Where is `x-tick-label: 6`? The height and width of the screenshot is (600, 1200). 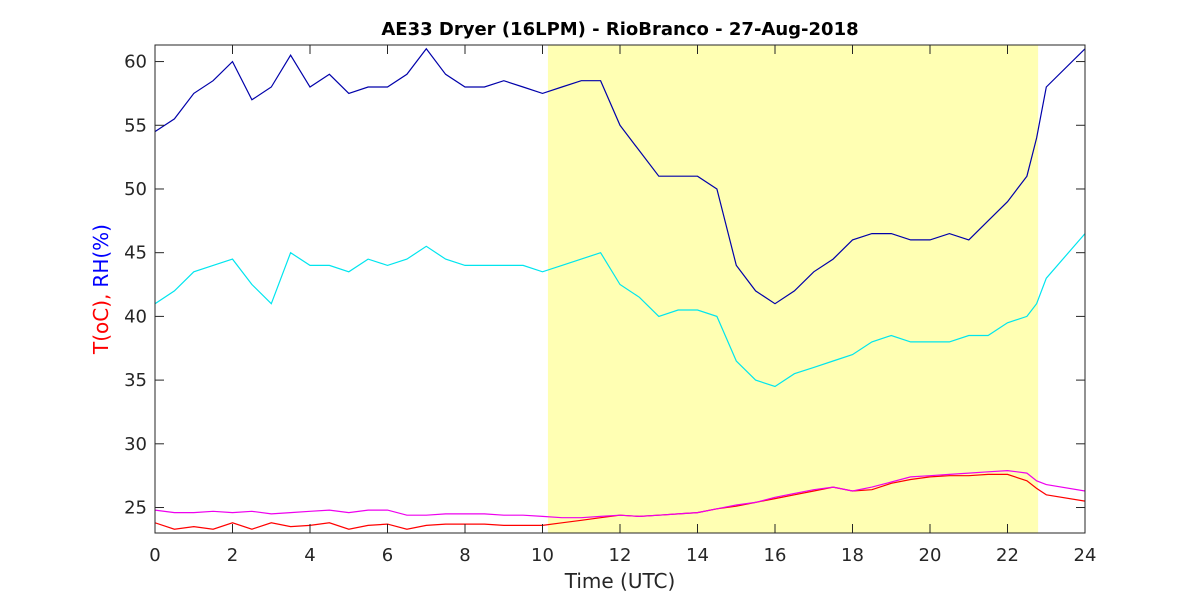 x-tick-label: 6 is located at coordinates (387, 555).